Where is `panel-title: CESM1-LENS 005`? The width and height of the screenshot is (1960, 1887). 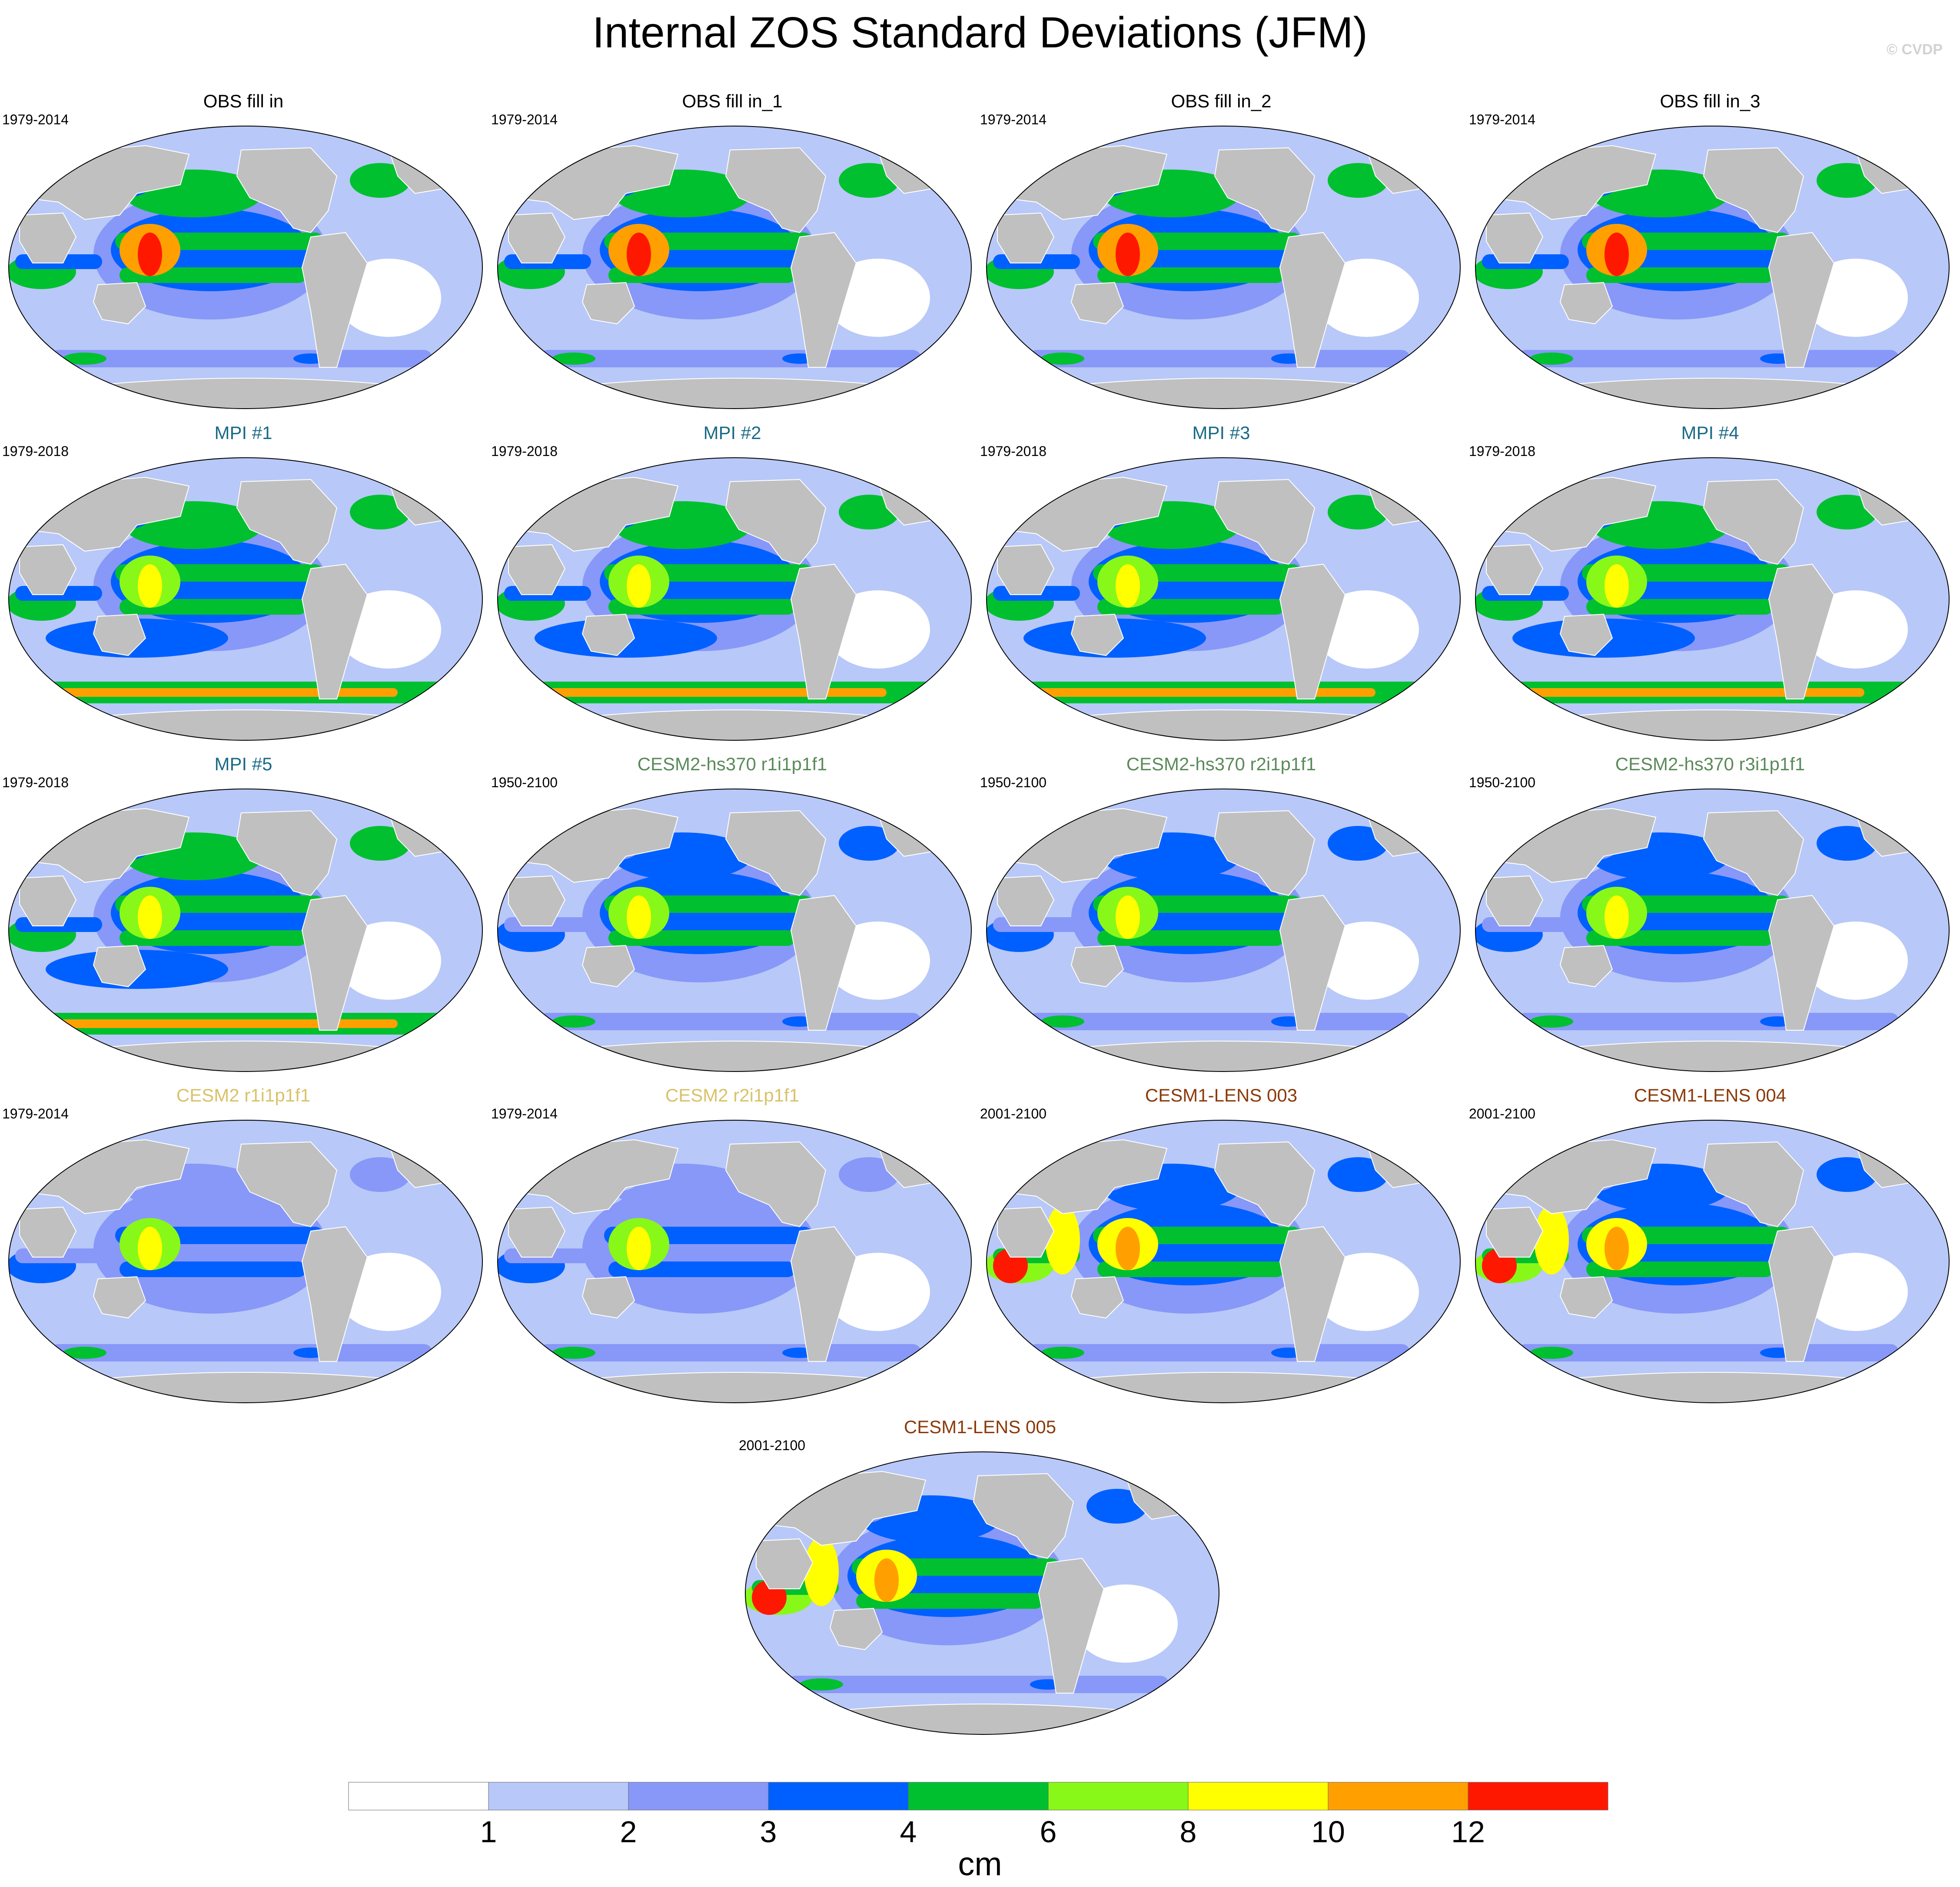
panel-title: CESM1-LENS 005 is located at coordinates (980, 1427).